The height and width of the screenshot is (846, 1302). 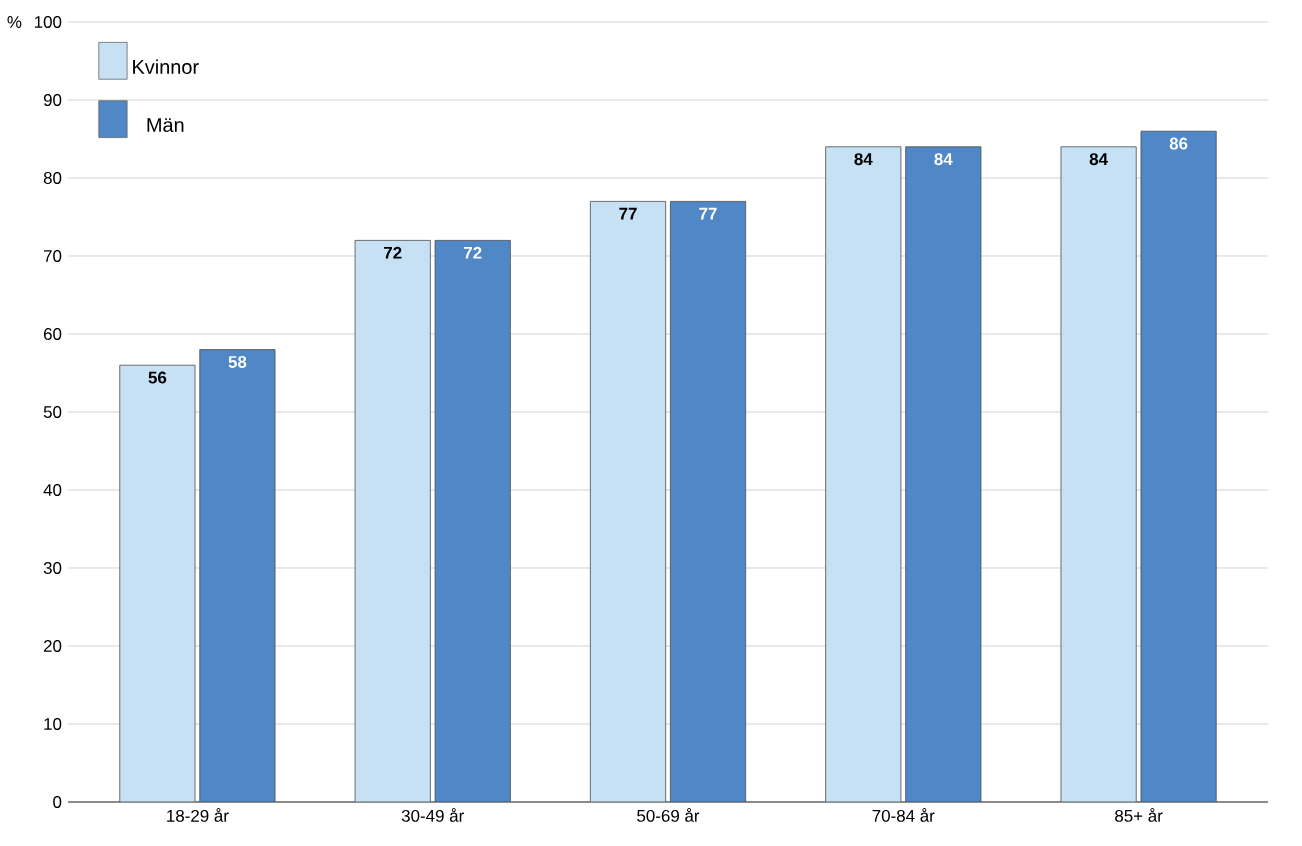 I want to click on y-tick-label: 50, so click(x=52, y=412).